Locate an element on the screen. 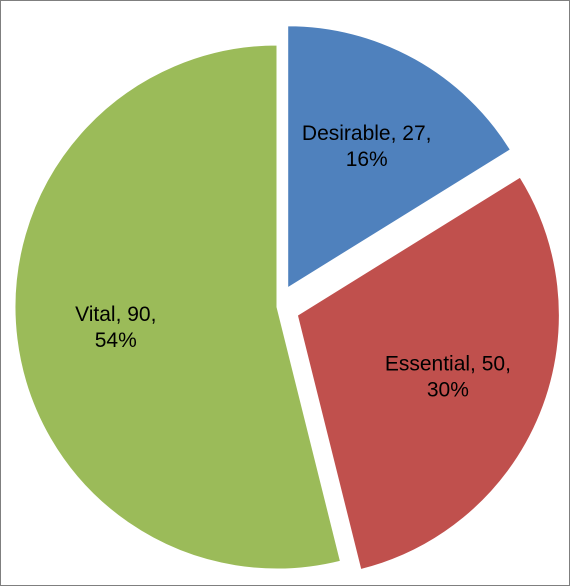  slice-label-essential: Essential, 50, 30% is located at coordinates (448, 376).